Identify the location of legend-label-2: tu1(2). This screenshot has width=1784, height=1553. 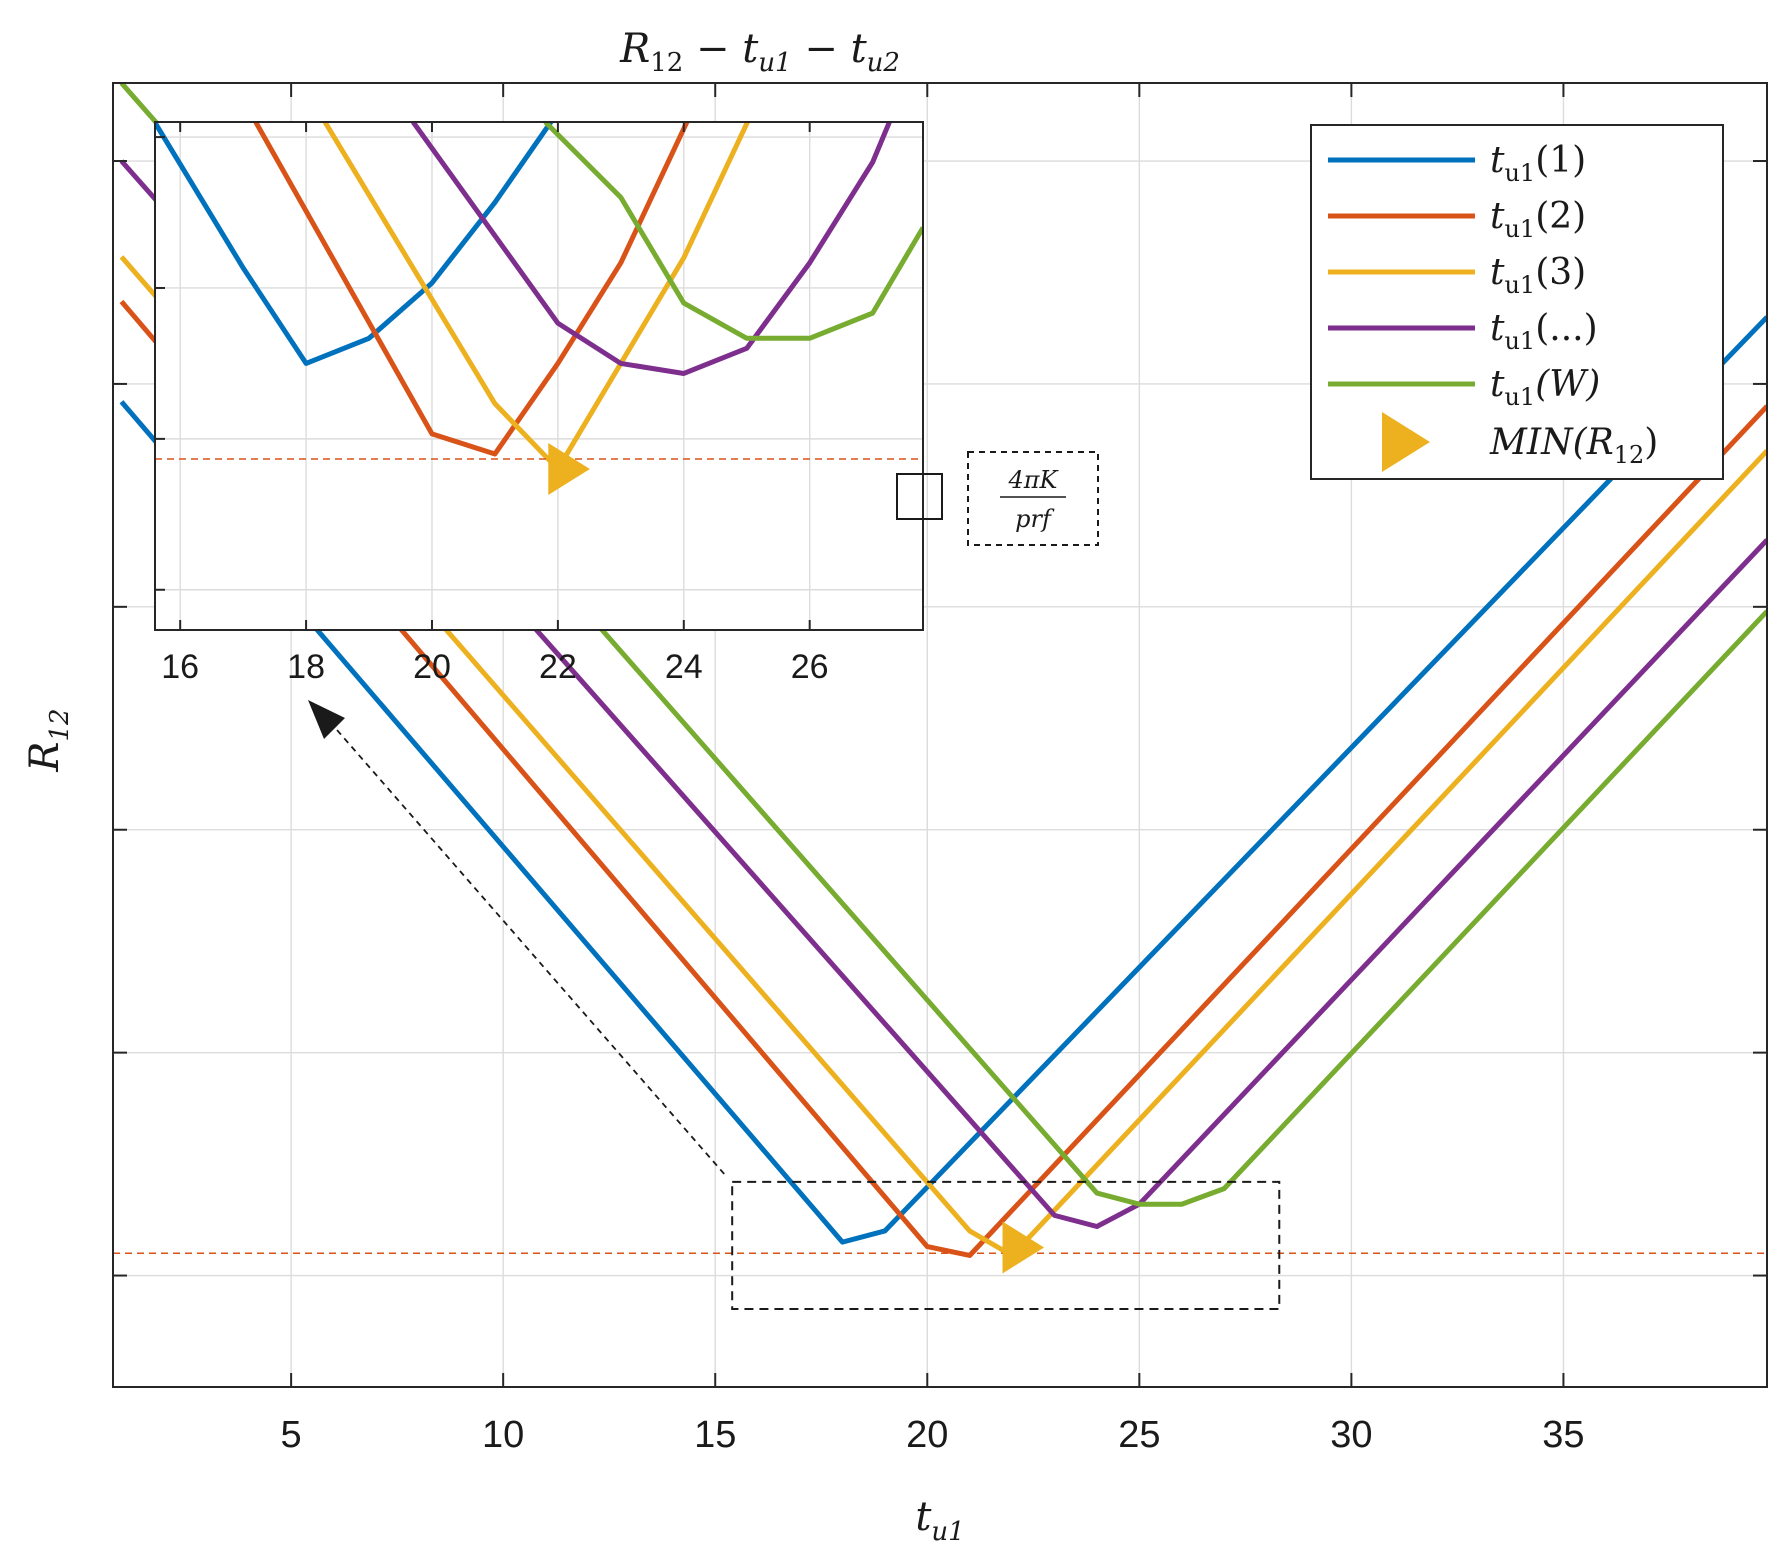
(1538, 219).